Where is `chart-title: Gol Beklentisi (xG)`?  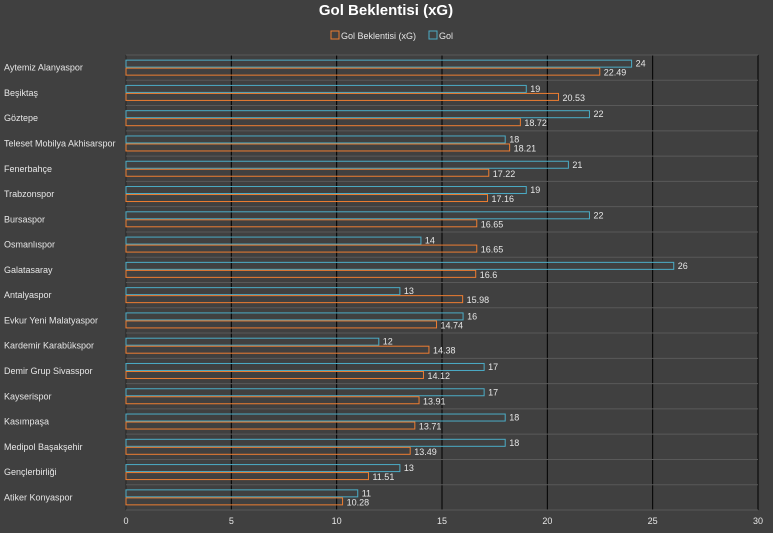 chart-title: Gol Beklentisi (xG) is located at coordinates (386, 10).